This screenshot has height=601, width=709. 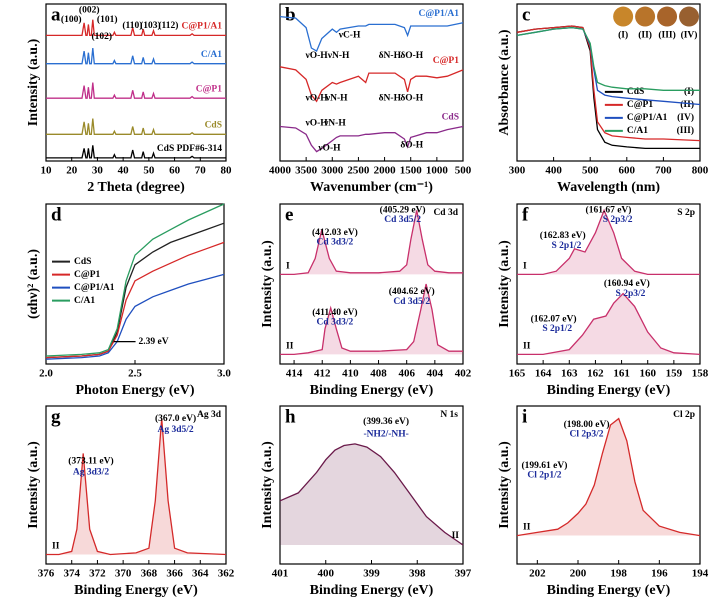 What do you see at coordinates (154, 342) in the screenshot?
I see `annotation: 2.39 eV` at bounding box center [154, 342].